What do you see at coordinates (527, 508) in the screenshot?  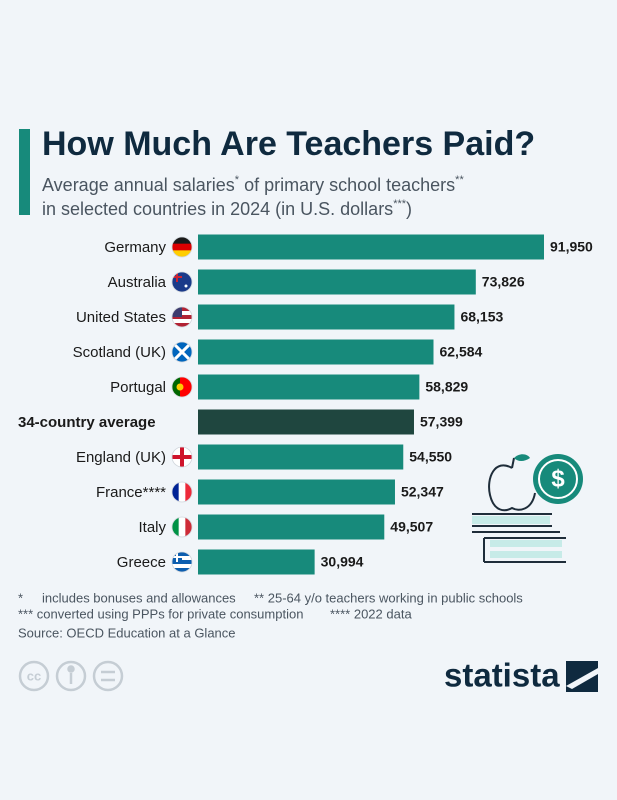 I see `illustration` at bounding box center [527, 508].